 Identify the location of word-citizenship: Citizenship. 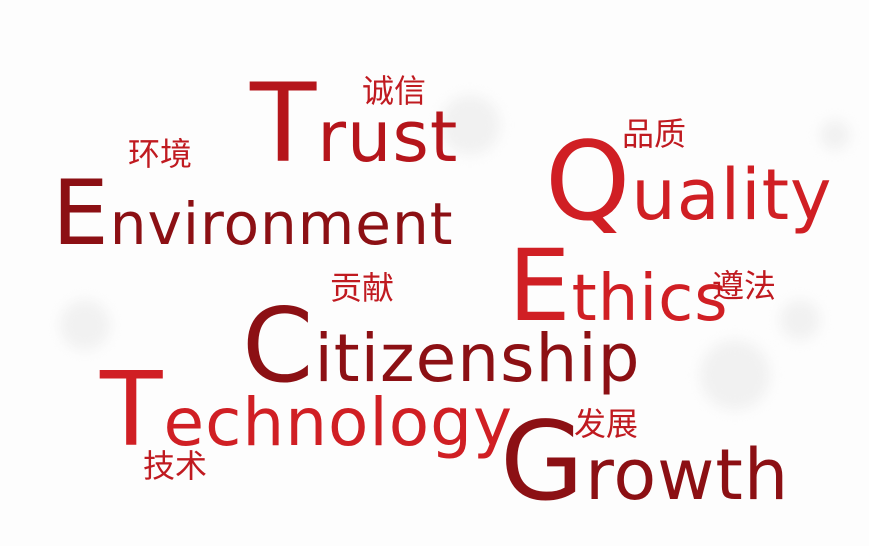
(441, 346).